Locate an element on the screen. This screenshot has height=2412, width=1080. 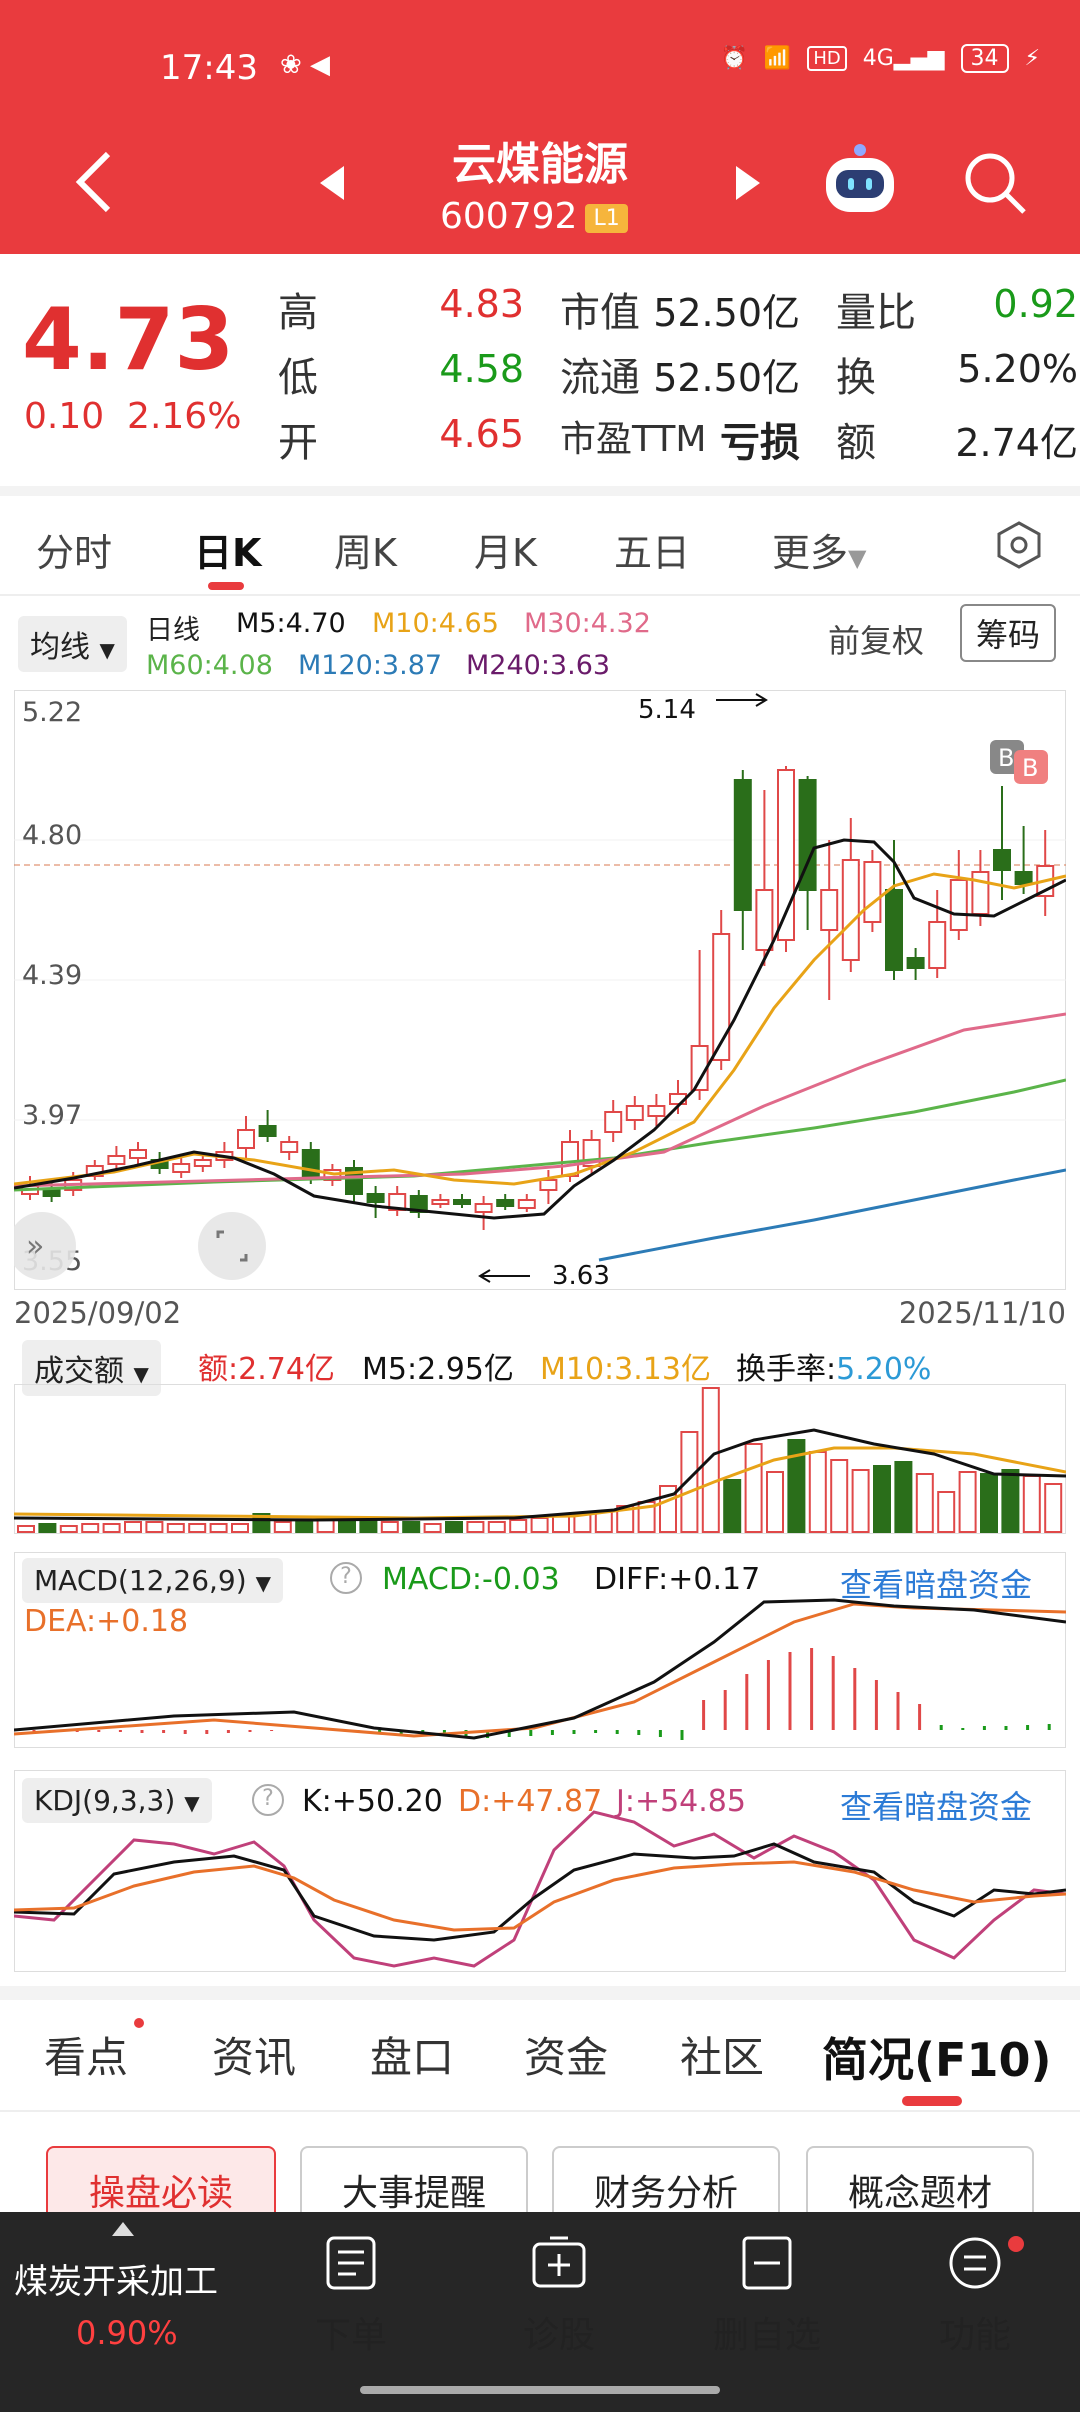
fullscreen-icon is located at coordinates (232, 1246).